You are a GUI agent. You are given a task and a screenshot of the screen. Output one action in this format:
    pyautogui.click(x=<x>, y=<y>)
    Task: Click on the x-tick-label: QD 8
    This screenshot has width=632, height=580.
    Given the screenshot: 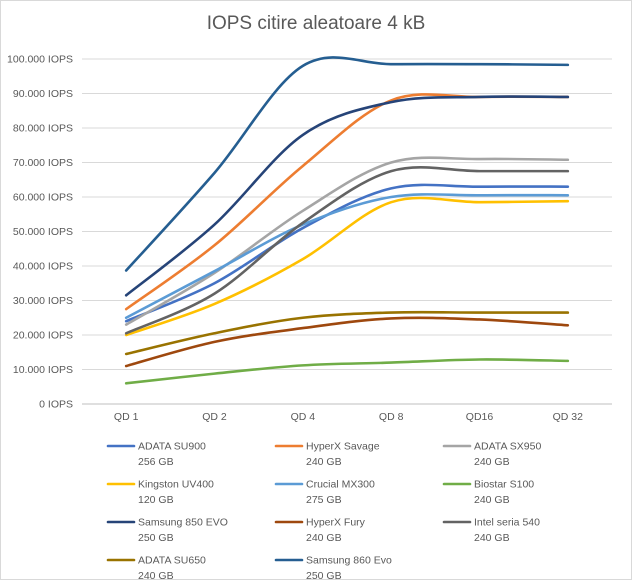 What is the action you would take?
    pyautogui.click(x=391, y=417)
    